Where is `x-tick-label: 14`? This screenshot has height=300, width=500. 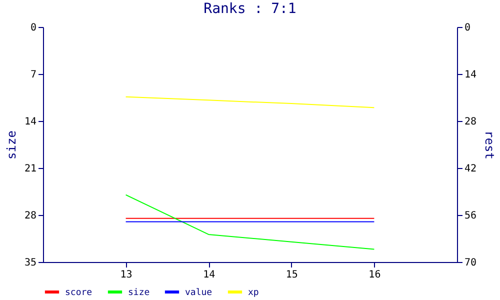 x-tick-label: 14 is located at coordinates (209, 275).